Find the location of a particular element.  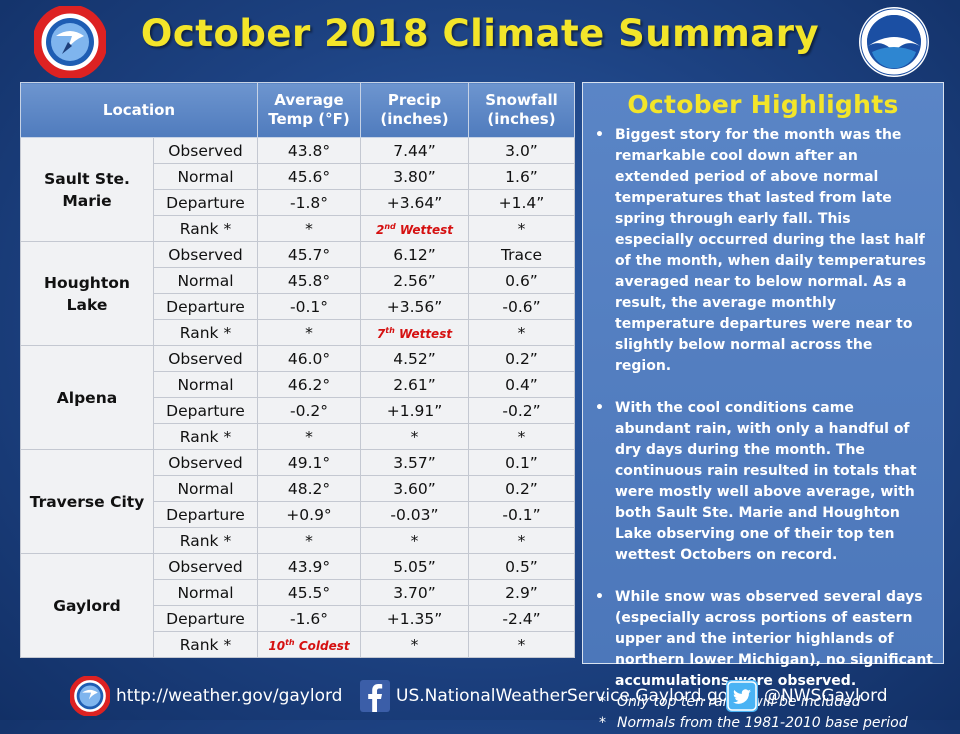

table-row: Sault Ste. Marie Observed 43.8° 7.44” 3.0” is located at coordinates (297, 189).